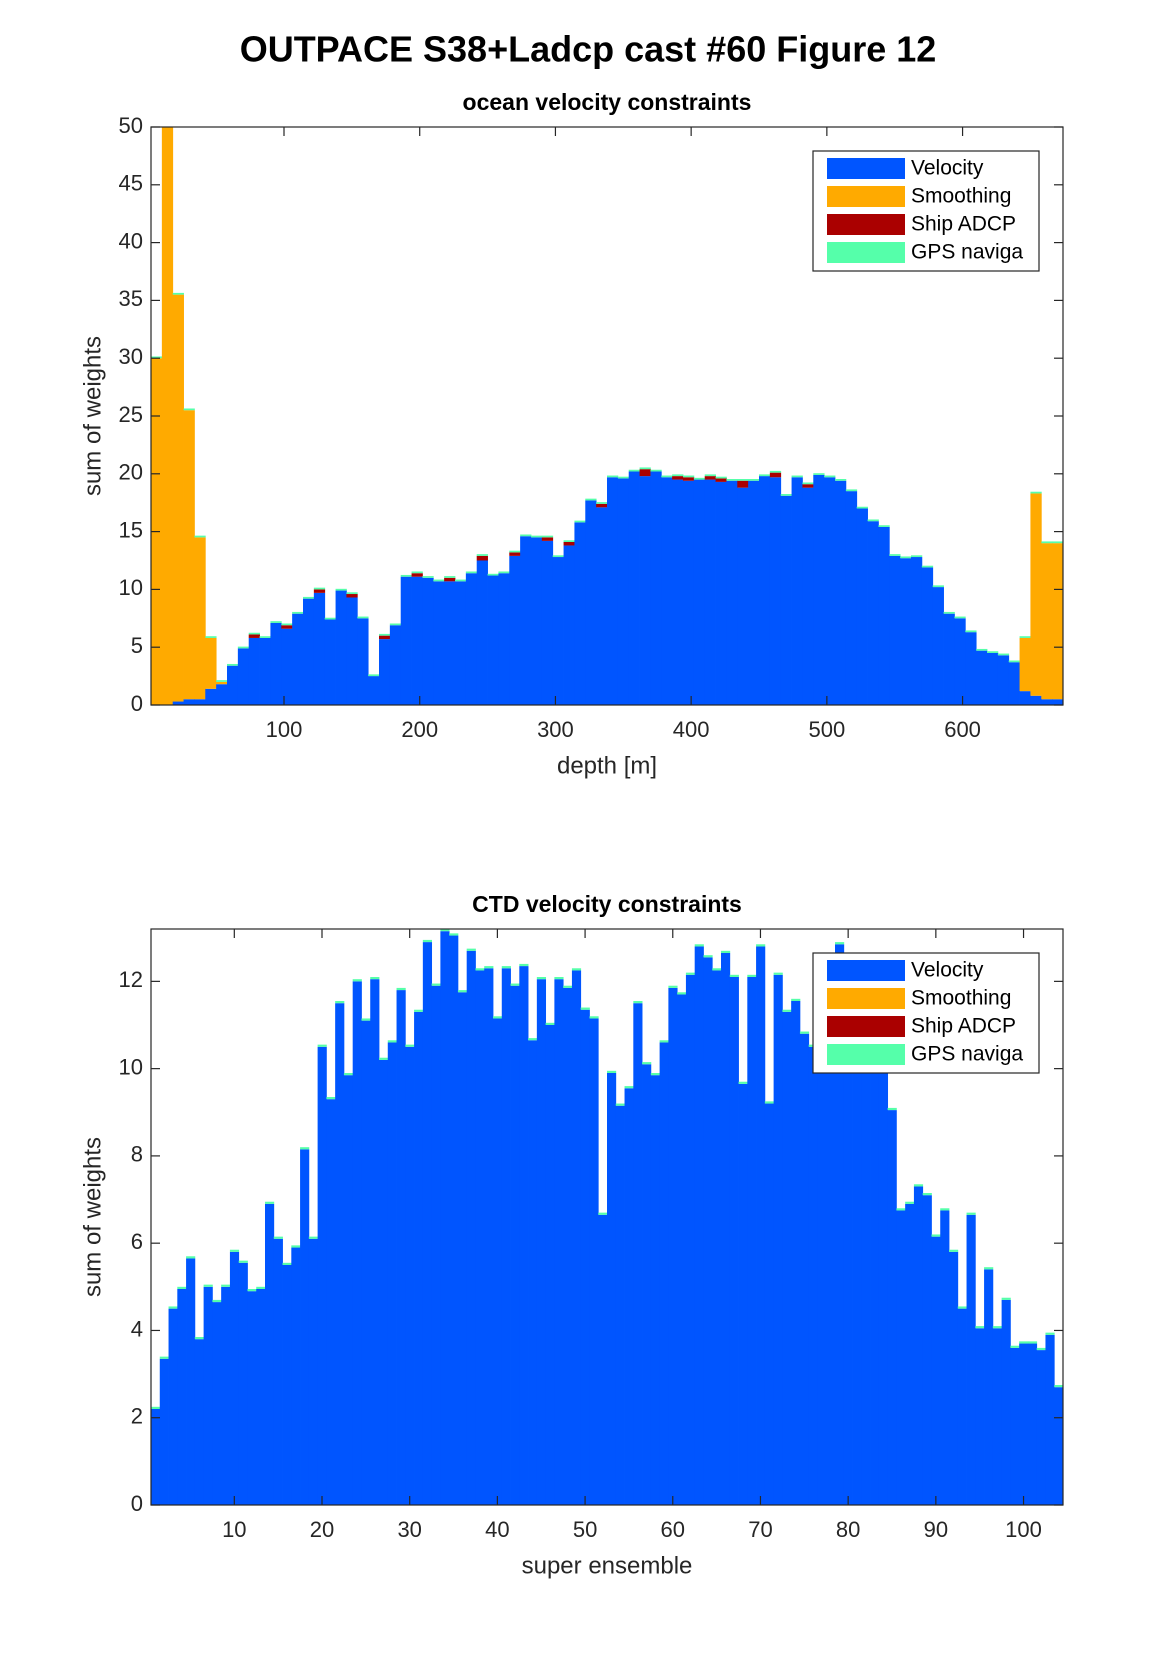 Image resolution: width=1165 pixels, height=1679 pixels. Describe the element at coordinates (137, 1241) in the screenshot. I see `y-tick-label: 6` at that location.